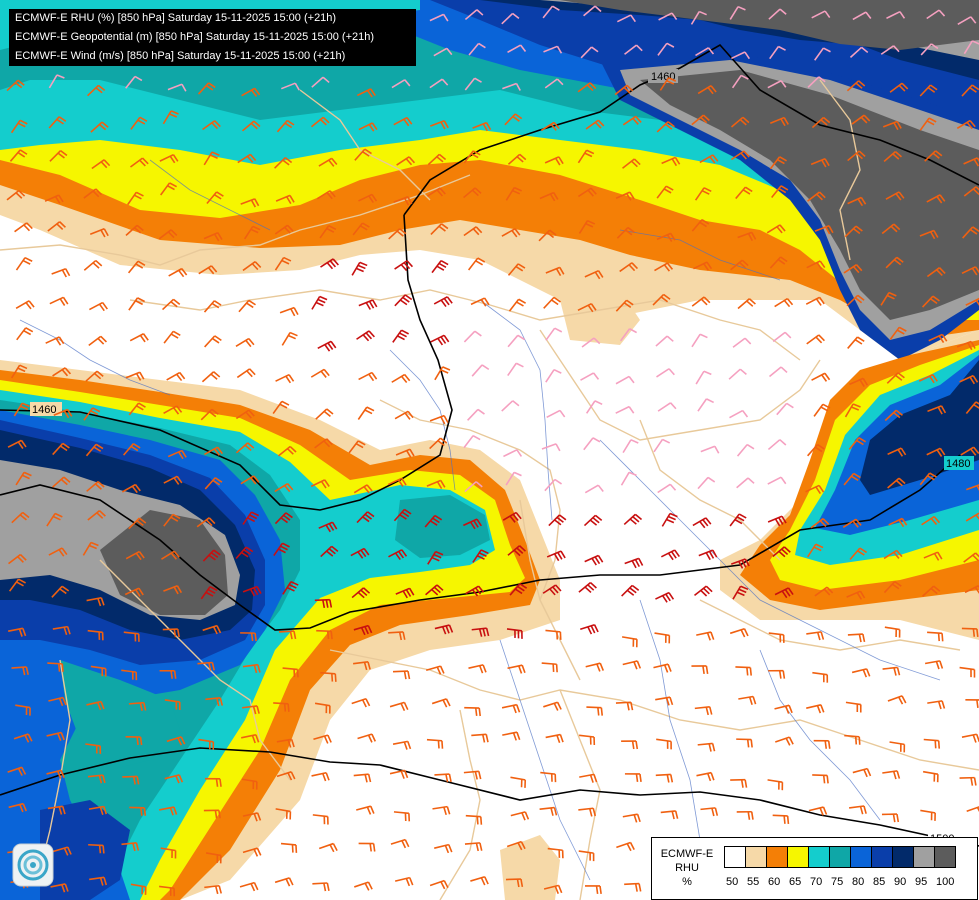  I want to click on ecmwf-swirl-icon, so click(33, 865).